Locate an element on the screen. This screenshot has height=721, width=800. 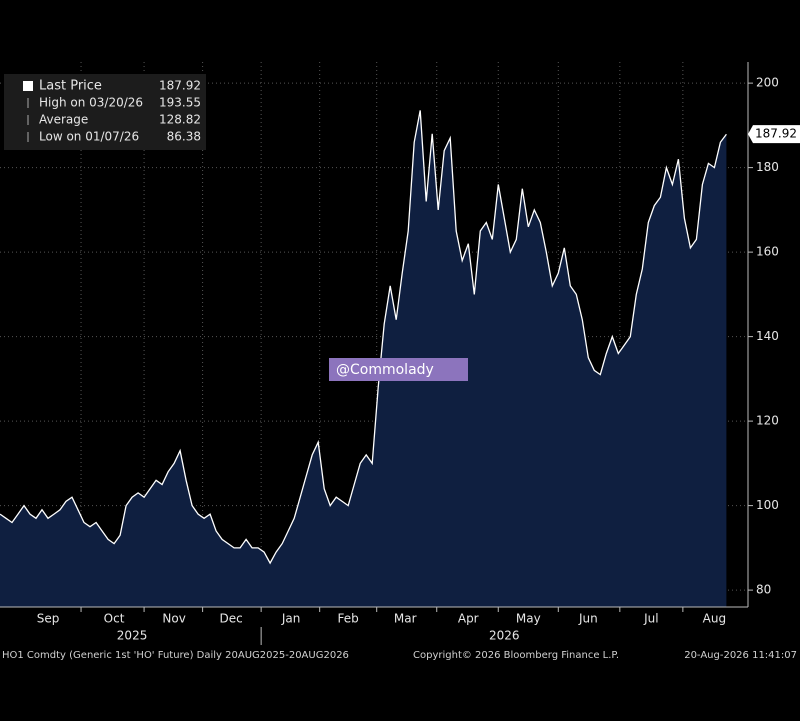
last-price-label: 187.92 is located at coordinates (776, 134).